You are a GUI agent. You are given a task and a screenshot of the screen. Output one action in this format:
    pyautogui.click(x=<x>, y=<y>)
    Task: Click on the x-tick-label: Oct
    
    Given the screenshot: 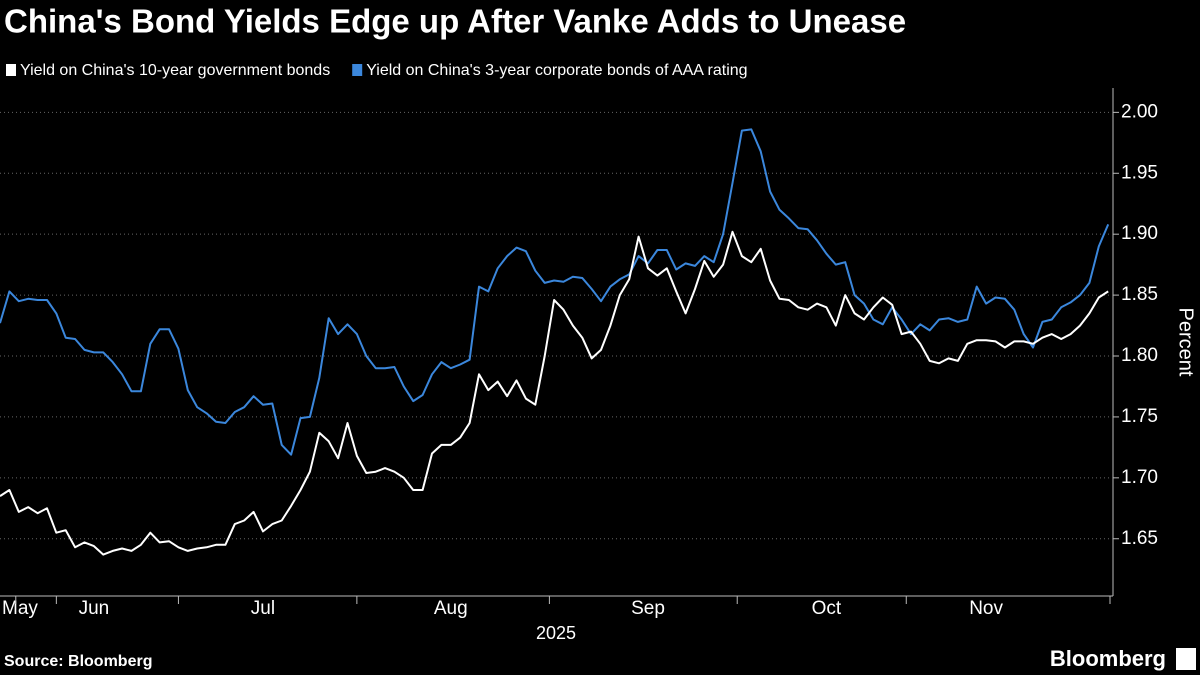 What is the action you would take?
    pyautogui.click(x=827, y=608)
    